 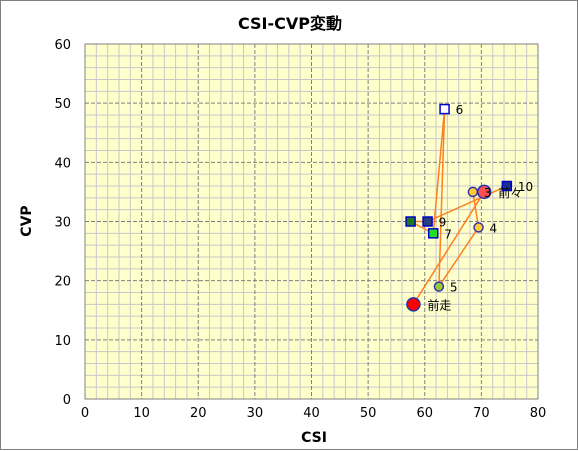 I want to click on y-tick-label: 30, so click(x=62, y=223).